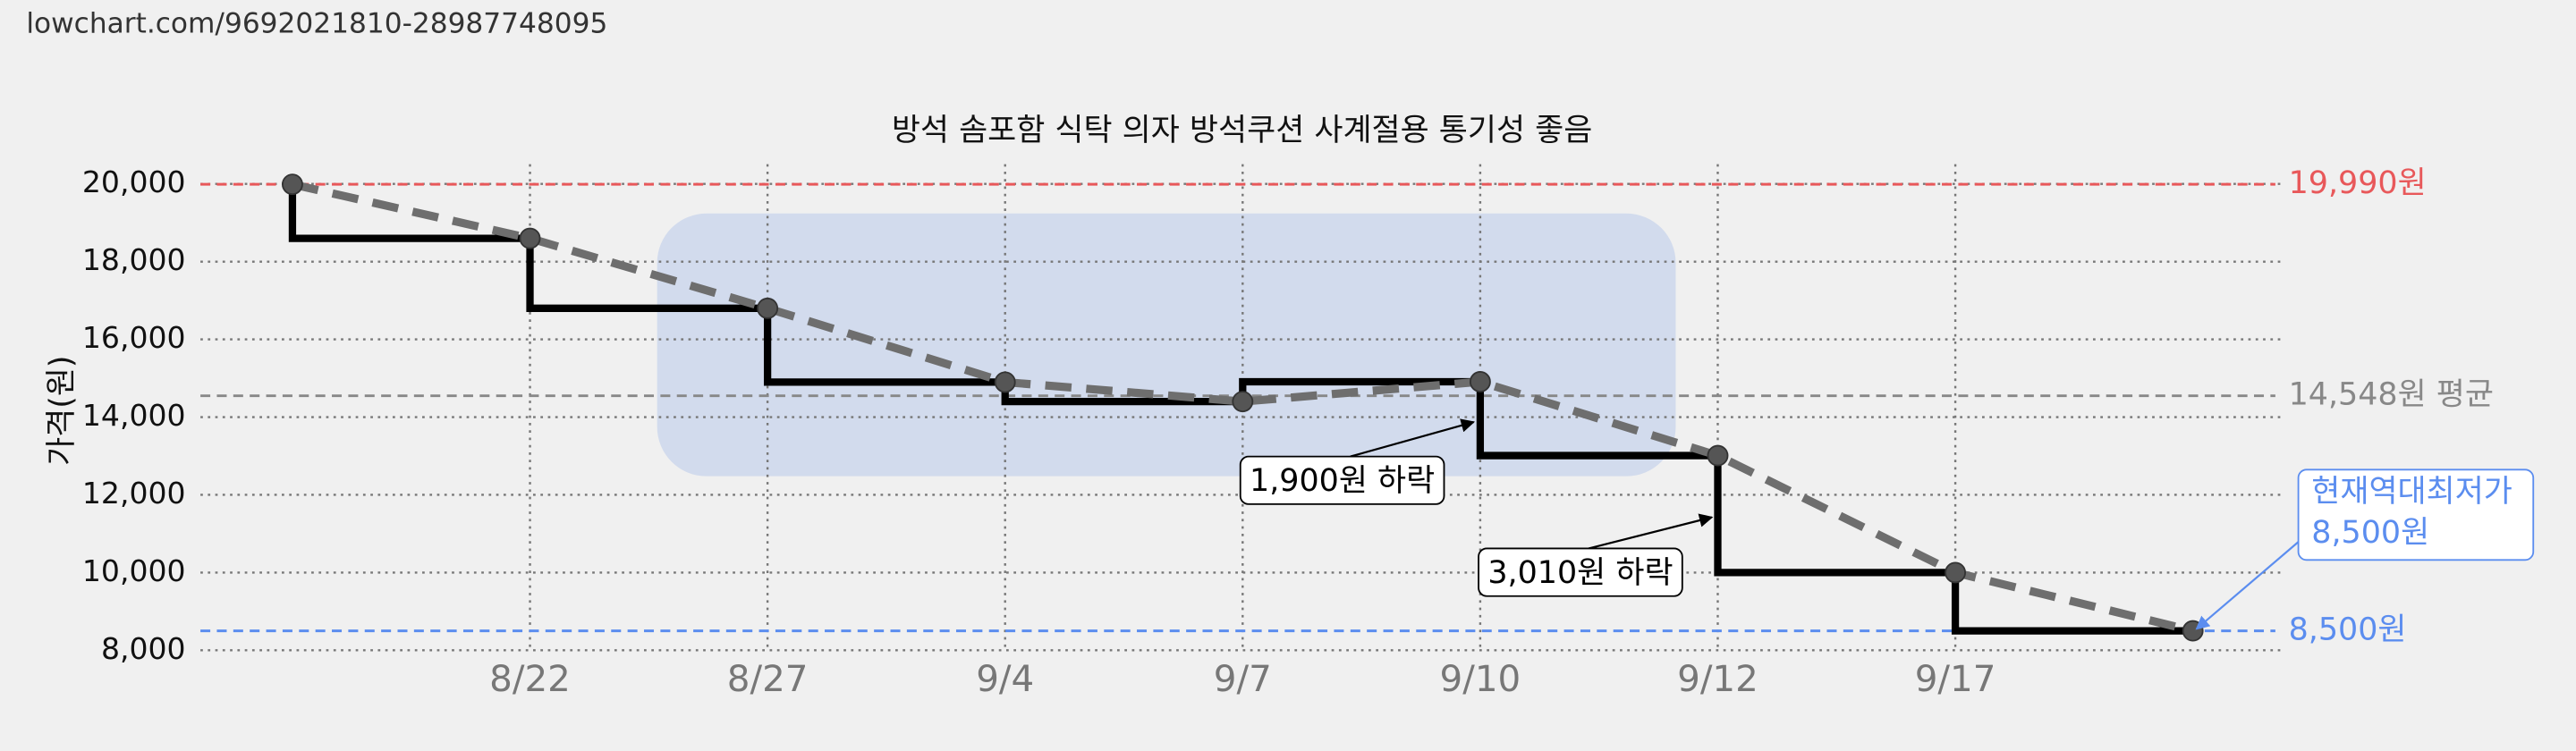  What do you see at coordinates (530, 678) in the screenshot?
I see `x-tick-label: 8/22` at bounding box center [530, 678].